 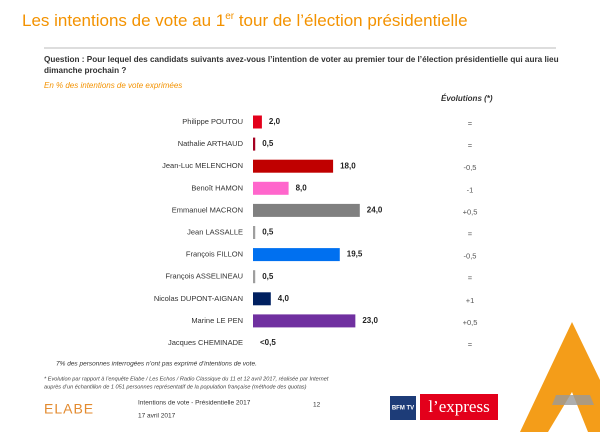 What do you see at coordinates (275, 121) in the screenshot?
I see `value-label: 2,0` at bounding box center [275, 121].